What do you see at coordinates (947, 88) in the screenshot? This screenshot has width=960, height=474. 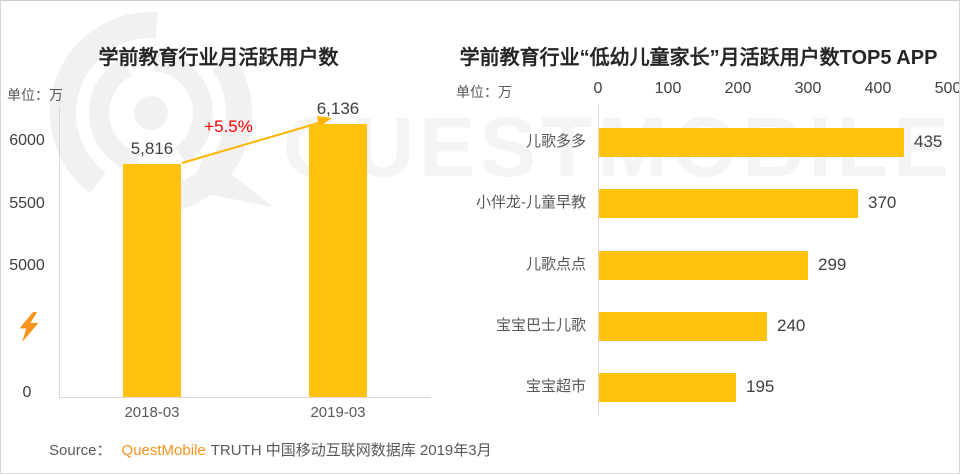 I see `x-axis-tick-label: 500` at bounding box center [947, 88].